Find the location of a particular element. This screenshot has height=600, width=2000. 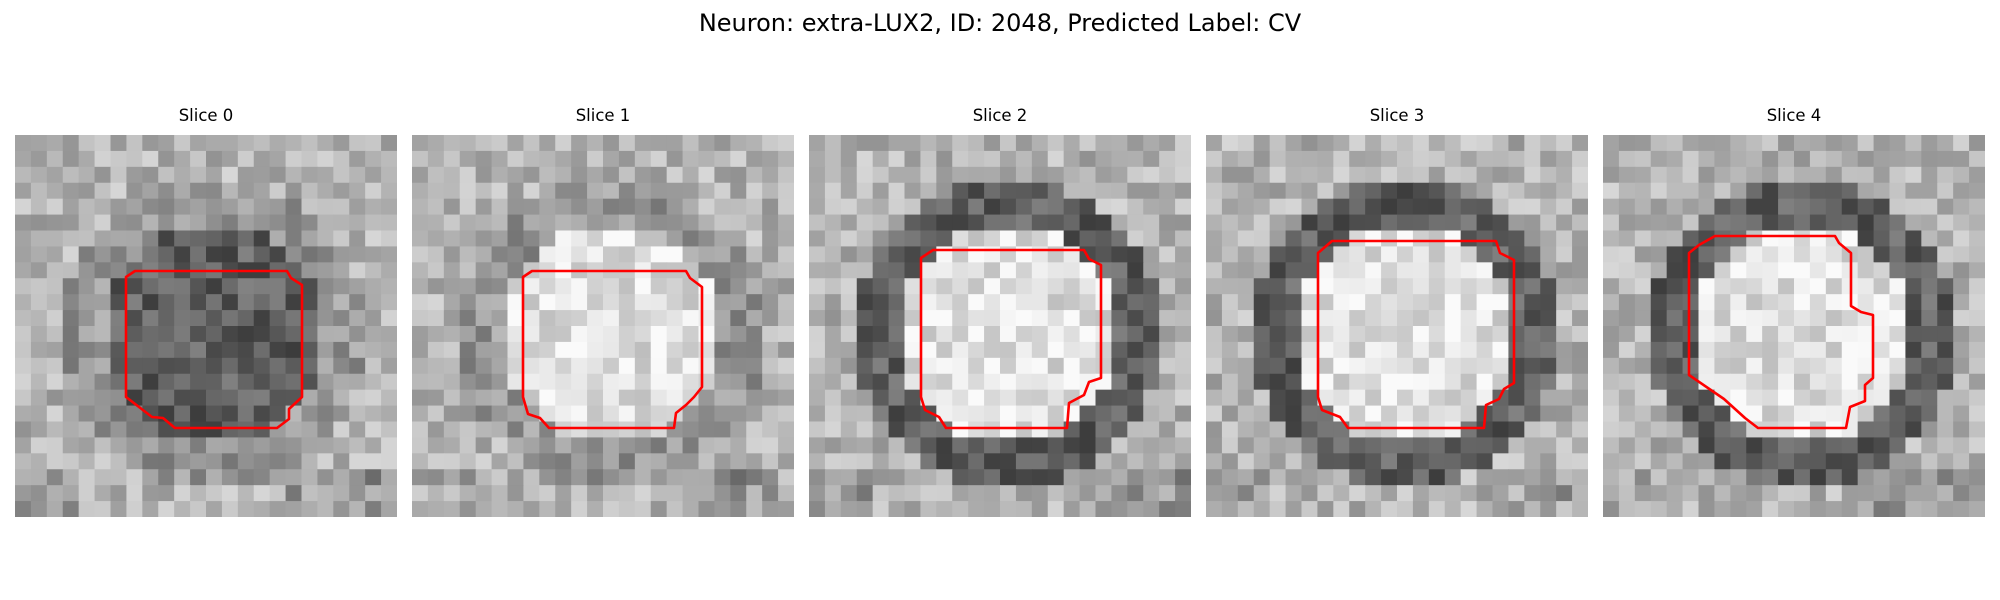

slice-panel-2: Slice 2 is located at coordinates (1000, 311).